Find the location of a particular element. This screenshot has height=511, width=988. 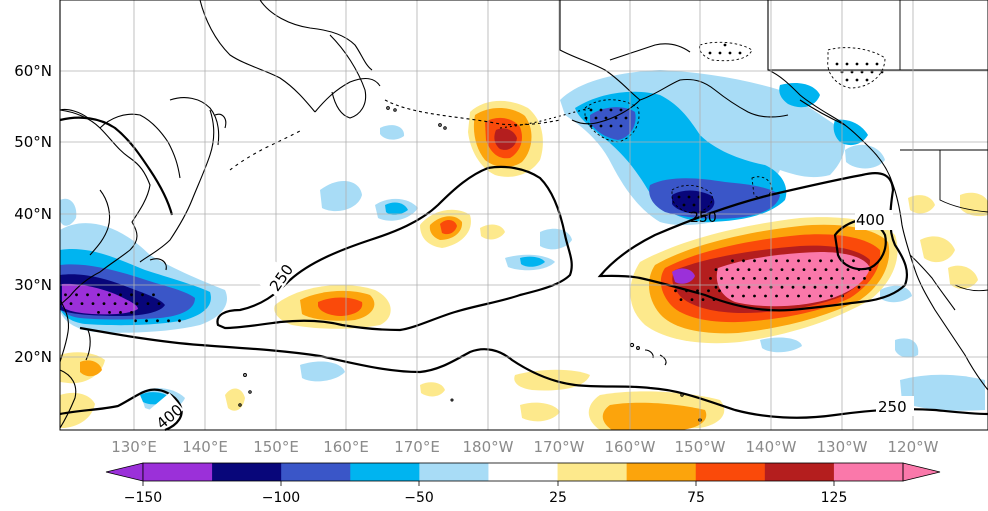

lon-label: 120°W is located at coordinates (913, 447).